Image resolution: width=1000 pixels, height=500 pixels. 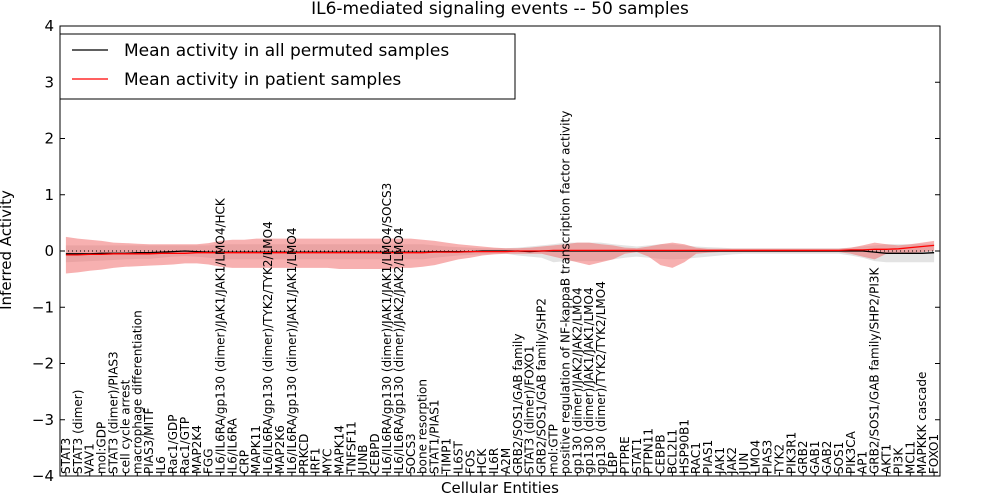 What do you see at coordinates (875, 370) in the screenshot?
I see `x-tick-label: GRB2/SOS1/GAB family/SHP2/PI3K` at bounding box center [875, 370].